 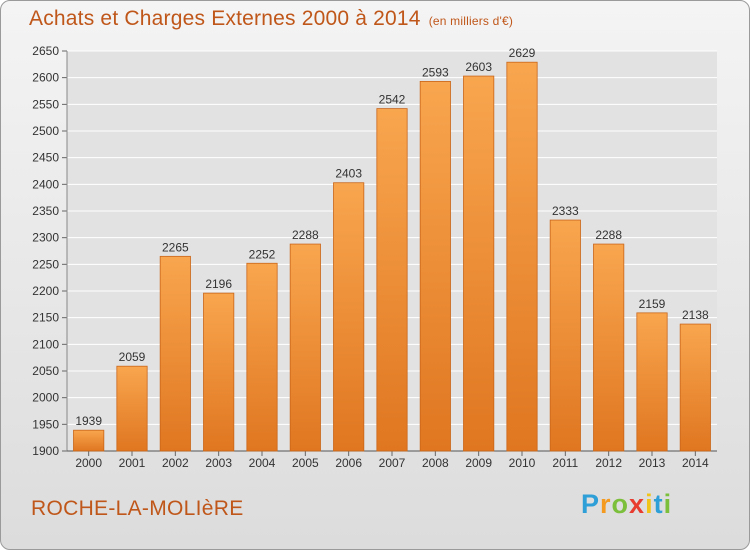 I want to click on x-tick-label-2014: 2014, so click(x=695, y=463).